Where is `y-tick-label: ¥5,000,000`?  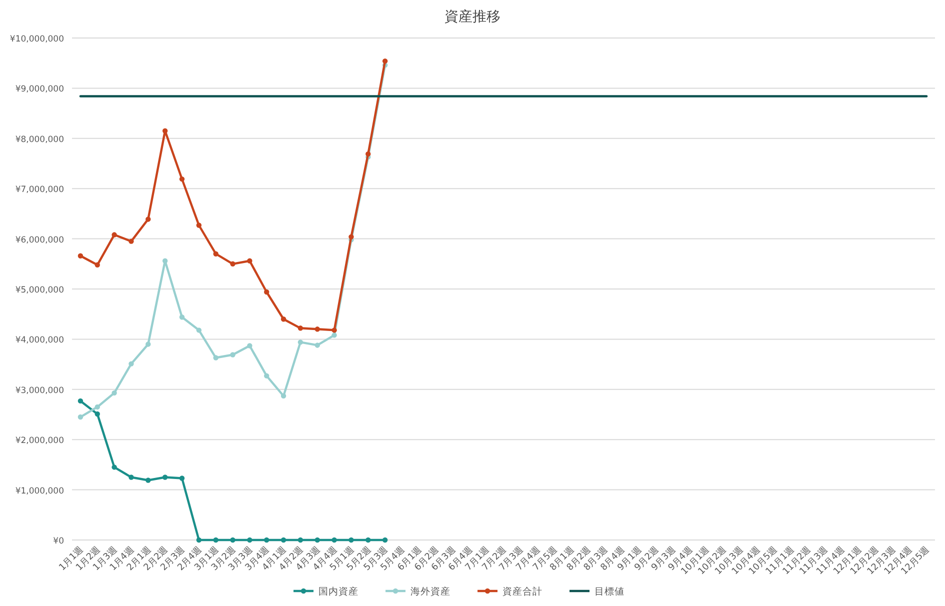
y-tick-label: ¥5,000,000 is located at coordinates (39, 291).